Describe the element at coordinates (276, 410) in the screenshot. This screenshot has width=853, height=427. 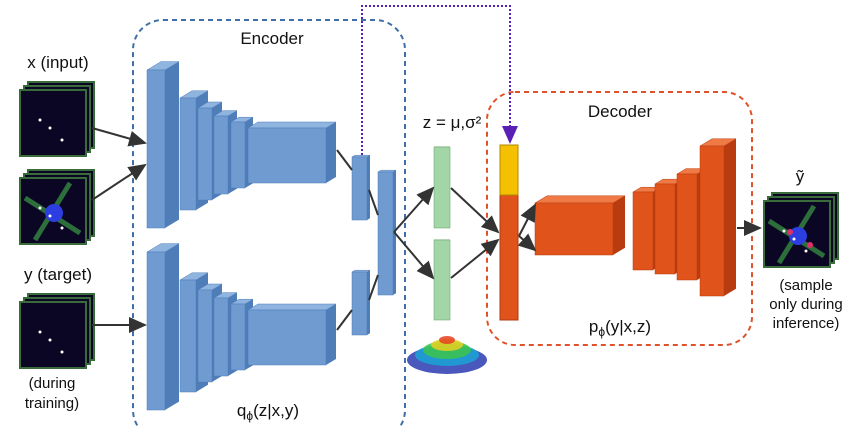
I see `formula-part: (z|x,y)` at that location.